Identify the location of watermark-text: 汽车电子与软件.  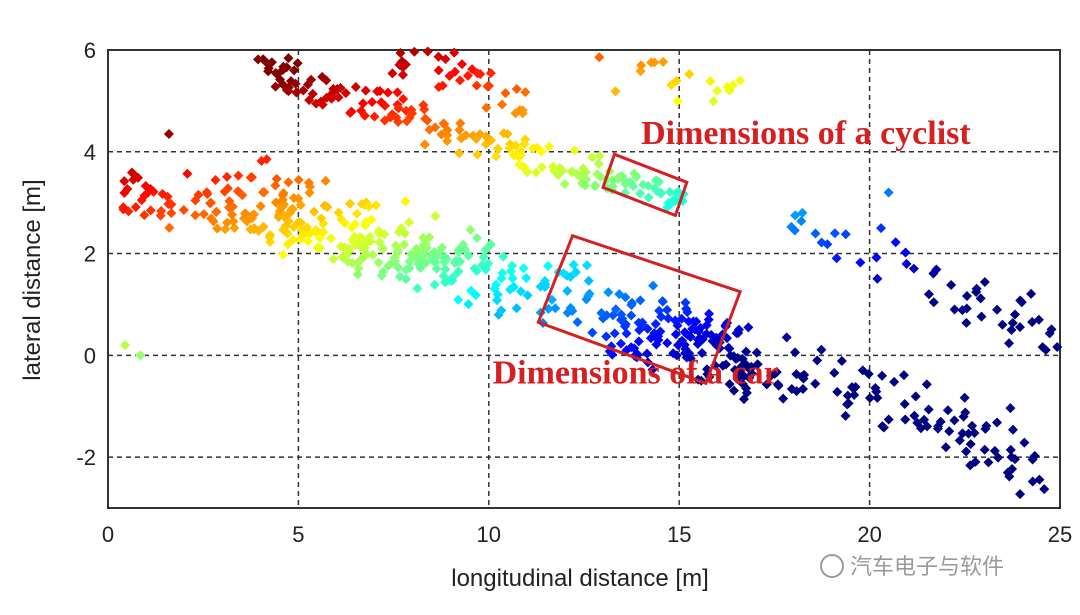
(927, 567).